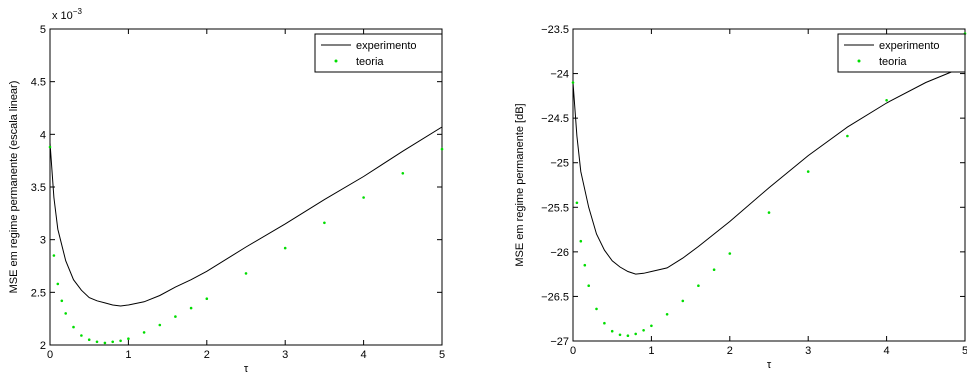  What do you see at coordinates (573, 351) in the screenshot?
I see `chart2-xtick-label: 0` at bounding box center [573, 351].